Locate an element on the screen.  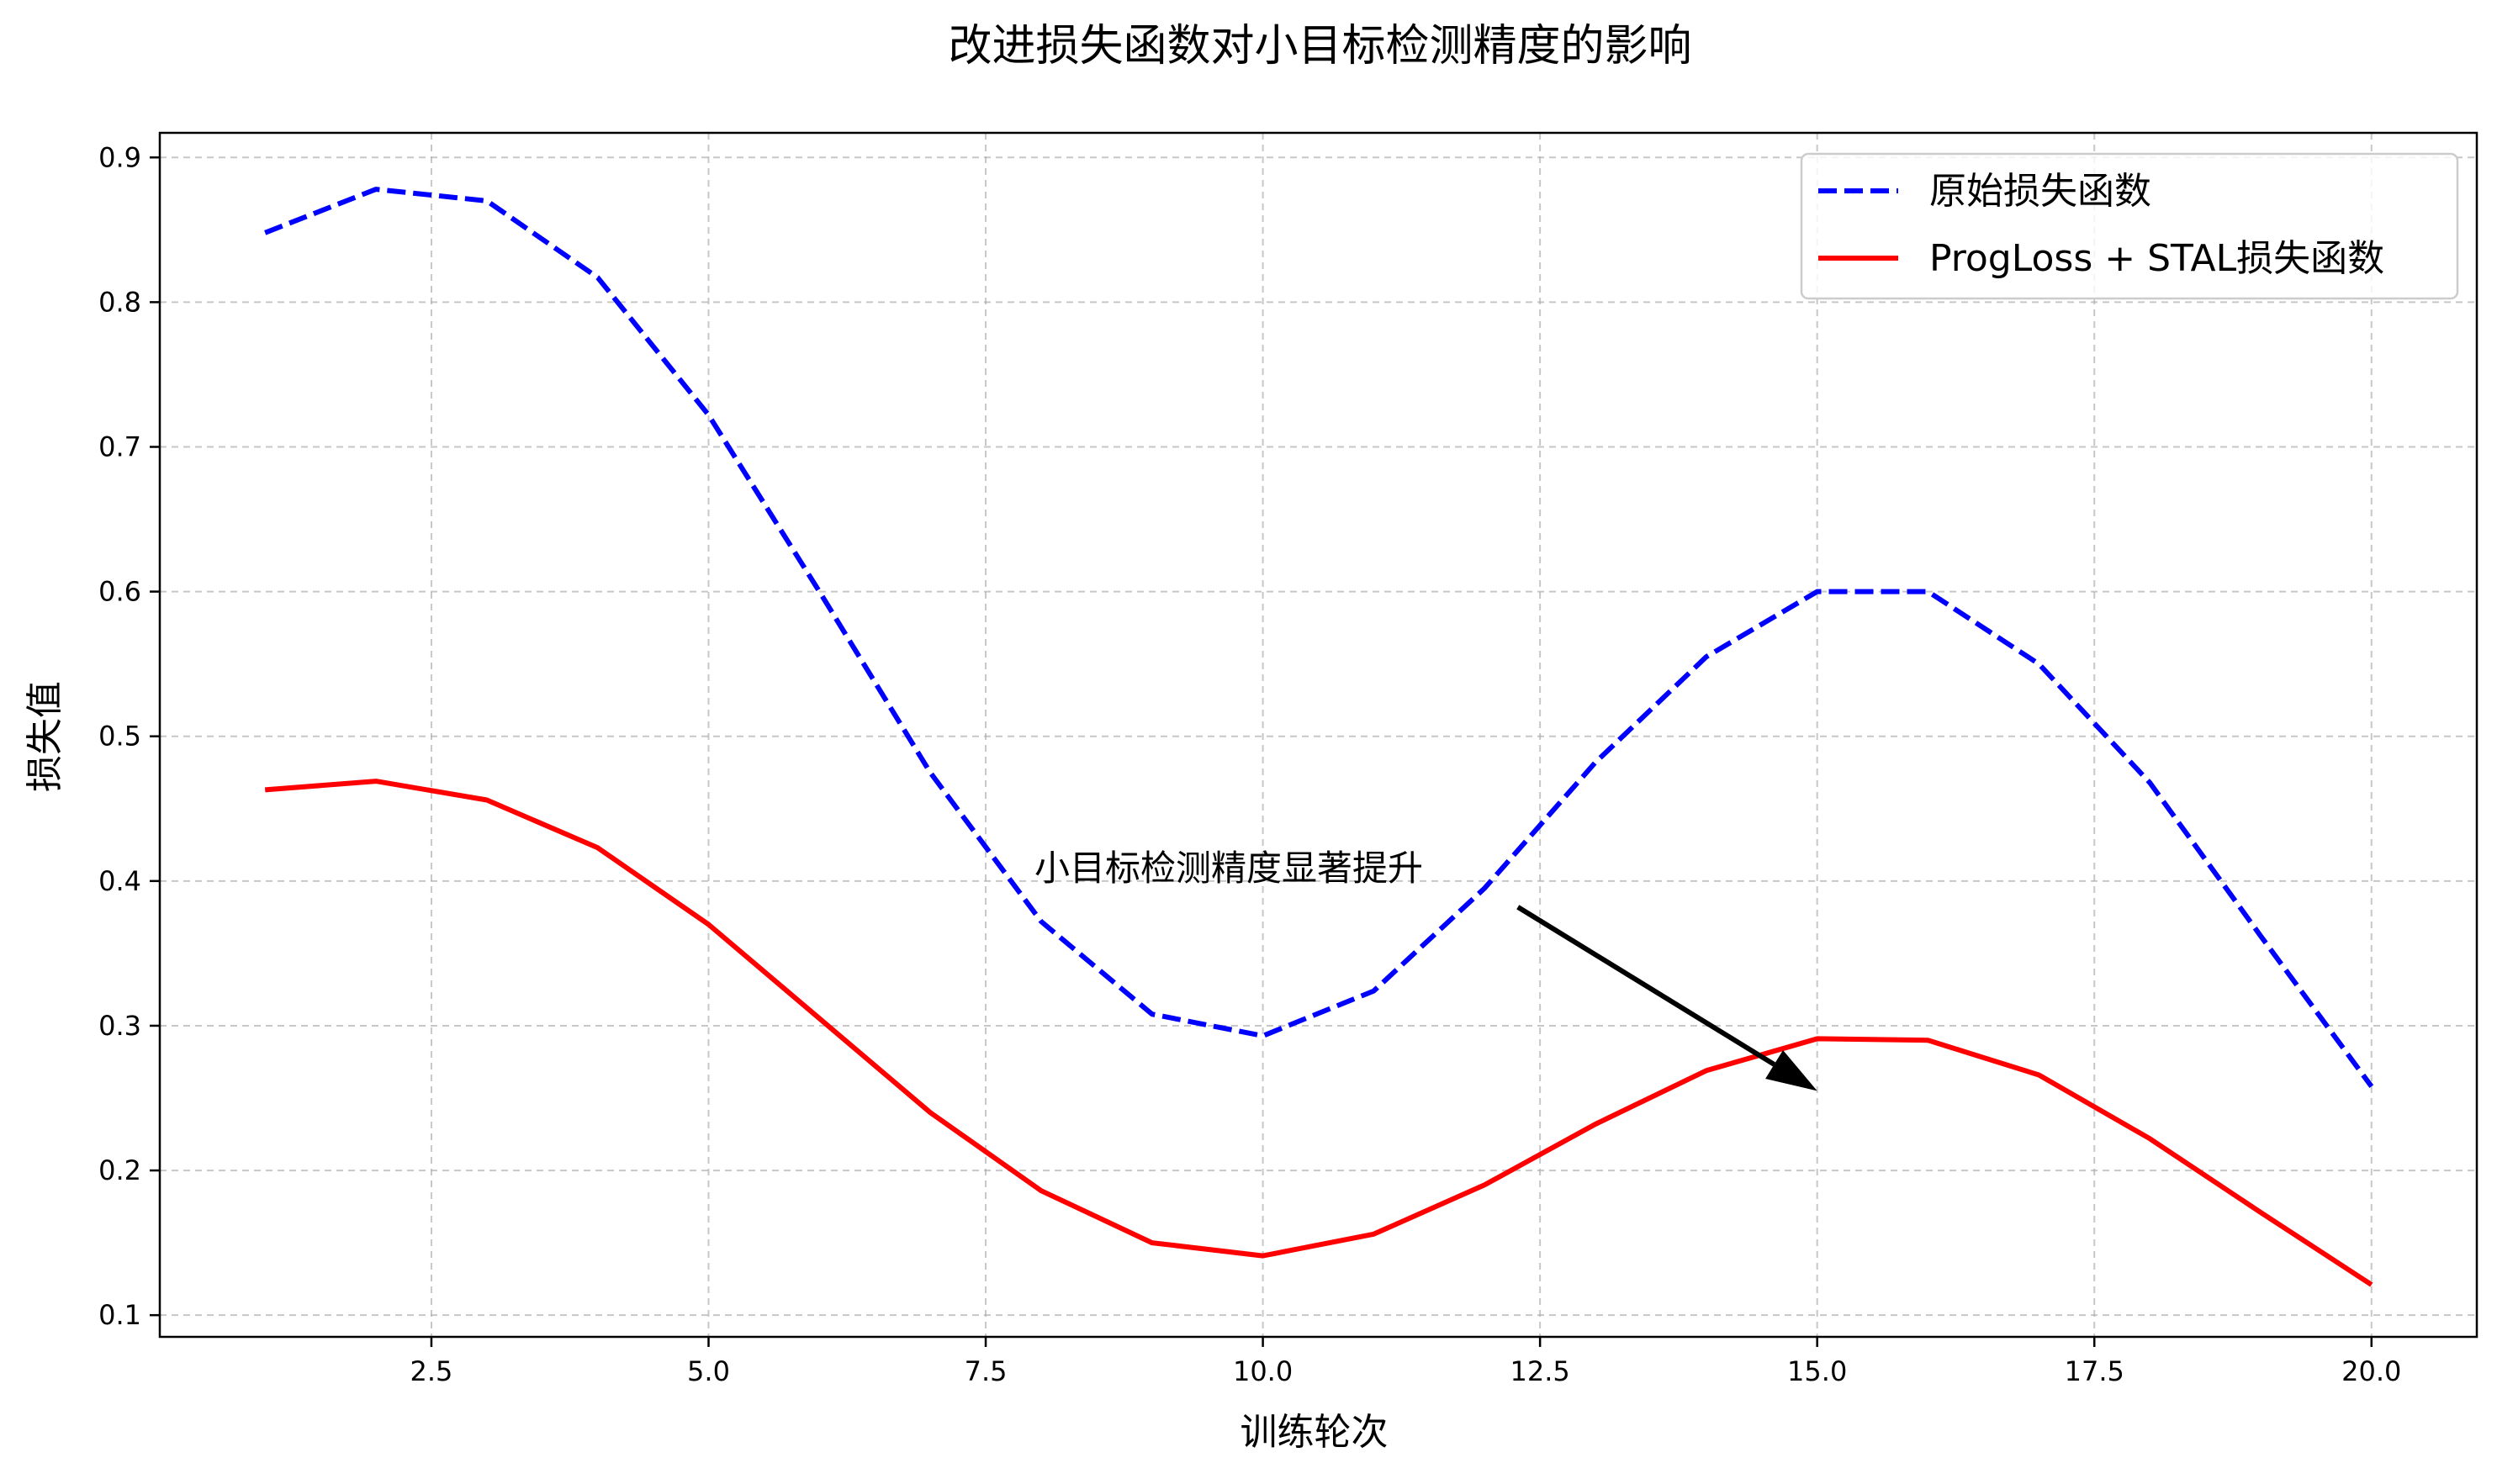
x-tick-label: 10.0 is located at coordinates (1263, 1371).